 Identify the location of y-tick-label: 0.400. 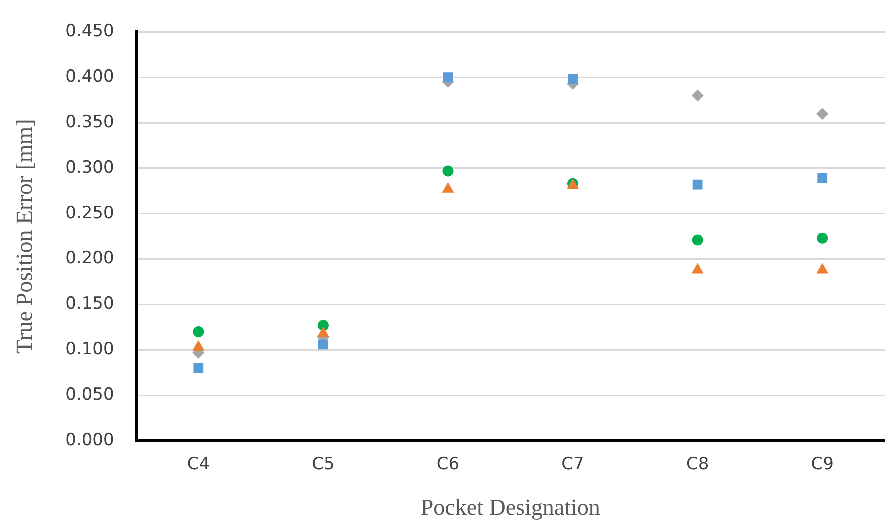
(90, 77).